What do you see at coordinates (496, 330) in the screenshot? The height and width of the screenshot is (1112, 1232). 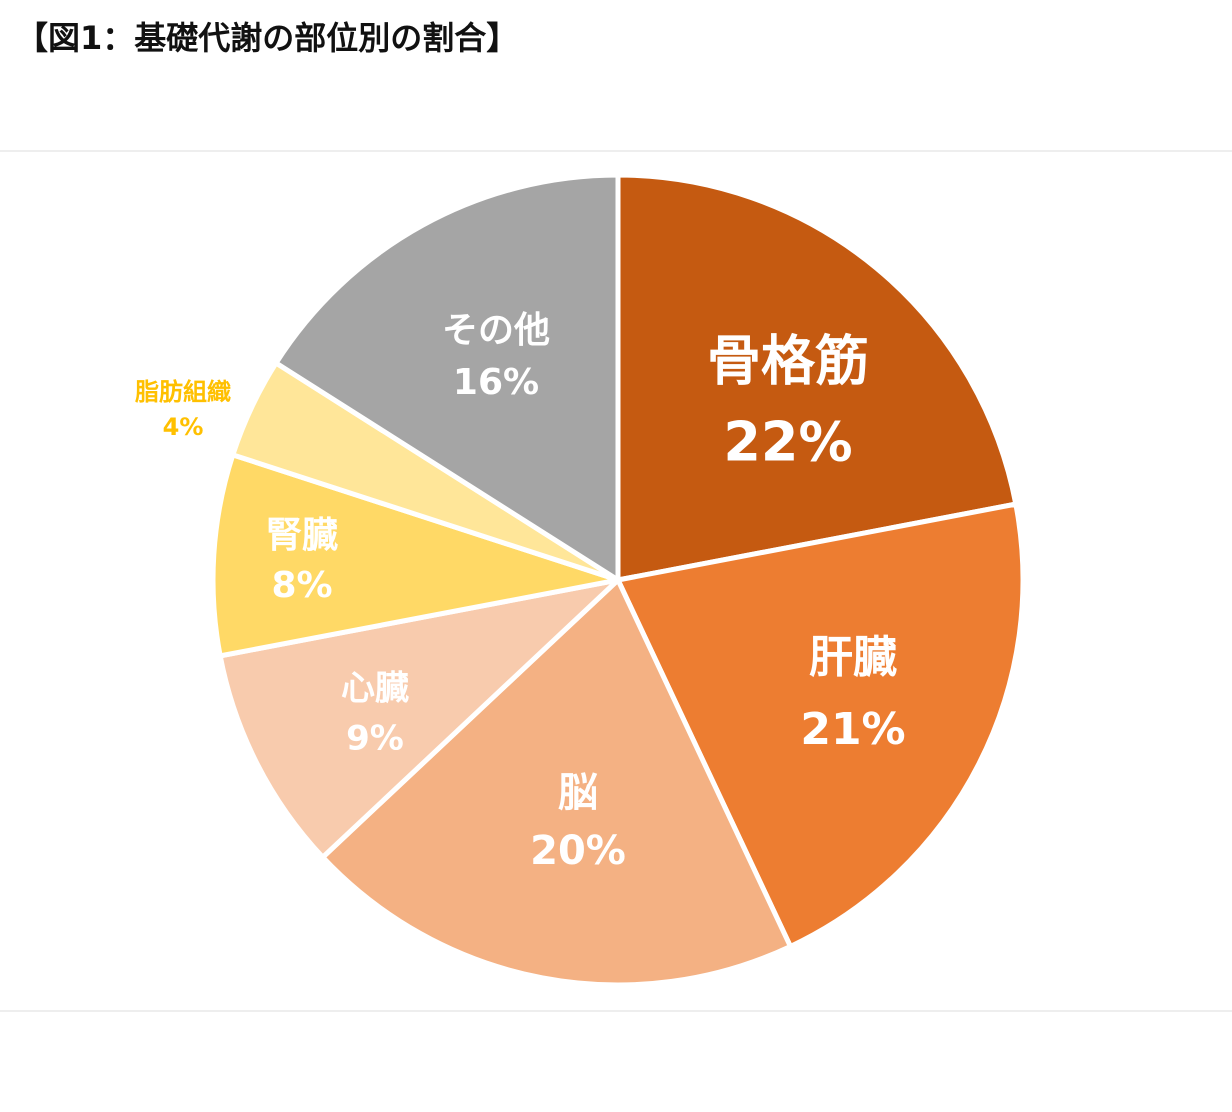 I see `slice-label: その他` at bounding box center [496, 330].